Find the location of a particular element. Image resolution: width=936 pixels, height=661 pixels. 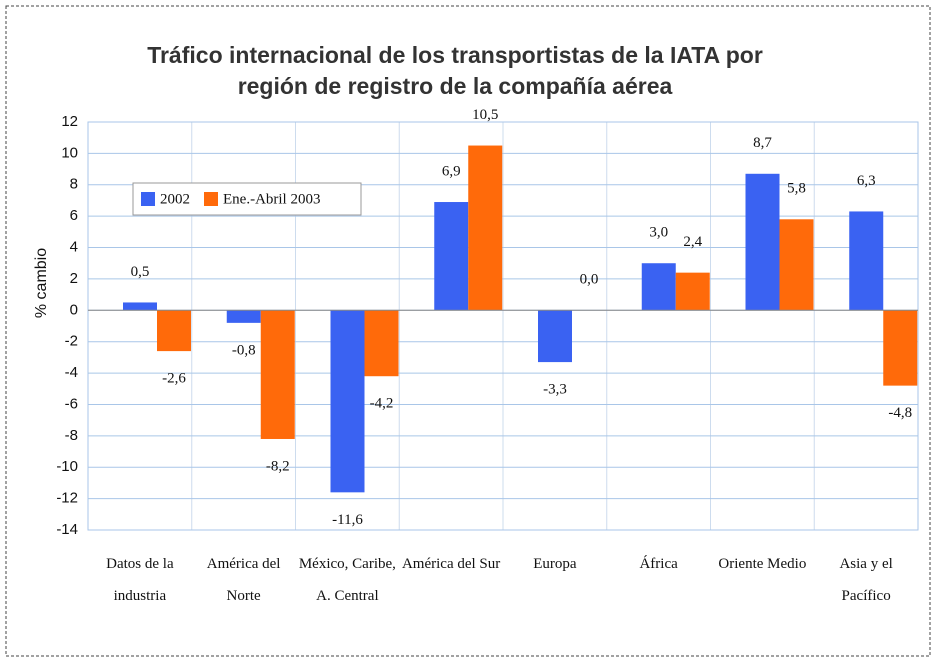

value-label: -4,8 is located at coordinates (900, 413).